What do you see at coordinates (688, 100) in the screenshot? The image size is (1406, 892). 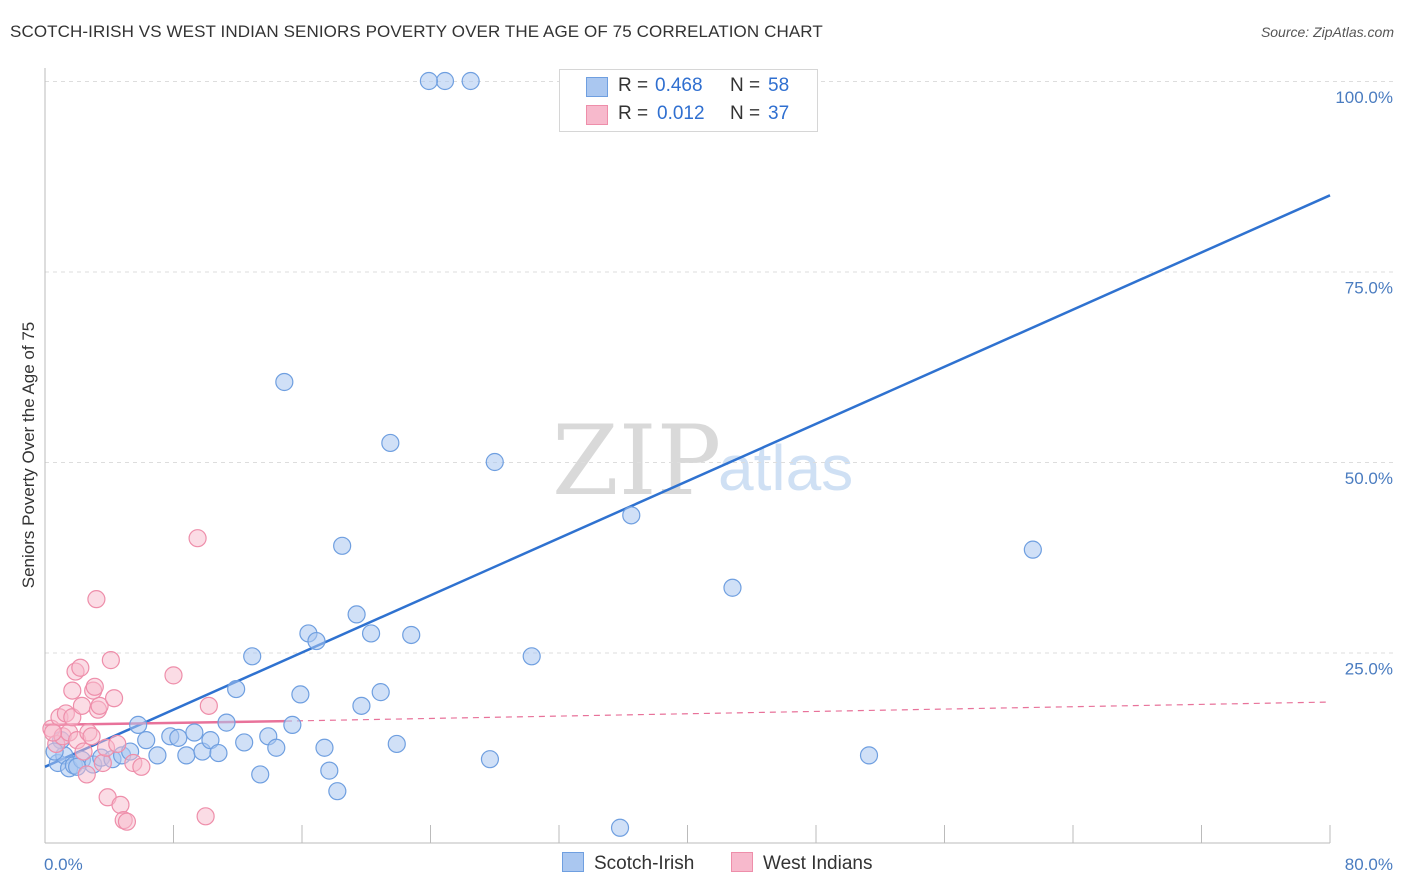 I see `stats-legend: R = 0.468 N = 58 R = 0.012 N = 37` at bounding box center [688, 100].